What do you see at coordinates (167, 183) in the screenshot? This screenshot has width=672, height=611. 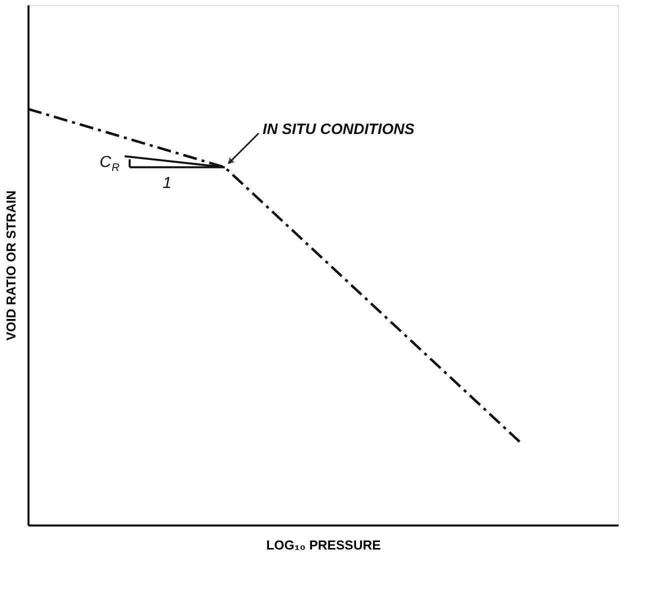 I see `annotation: 1` at bounding box center [167, 183].